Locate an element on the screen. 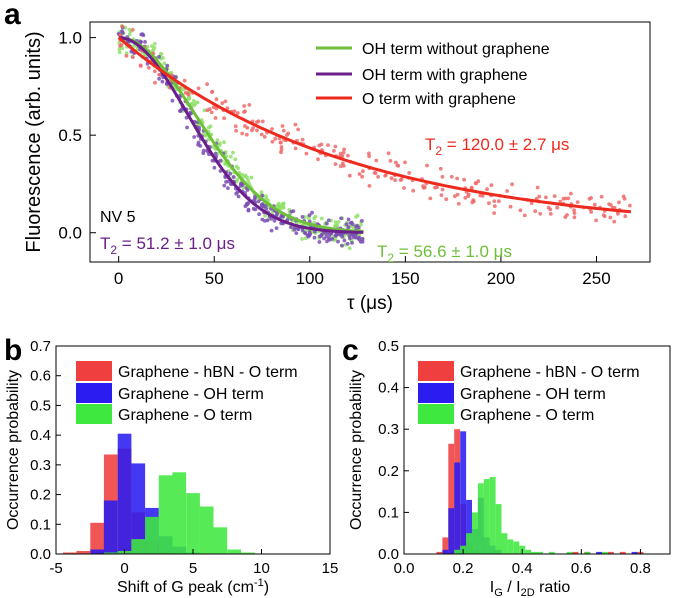 The width and height of the screenshot is (685, 598). c-y-tick-label-2: 0.2 is located at coordinates (388, 471).